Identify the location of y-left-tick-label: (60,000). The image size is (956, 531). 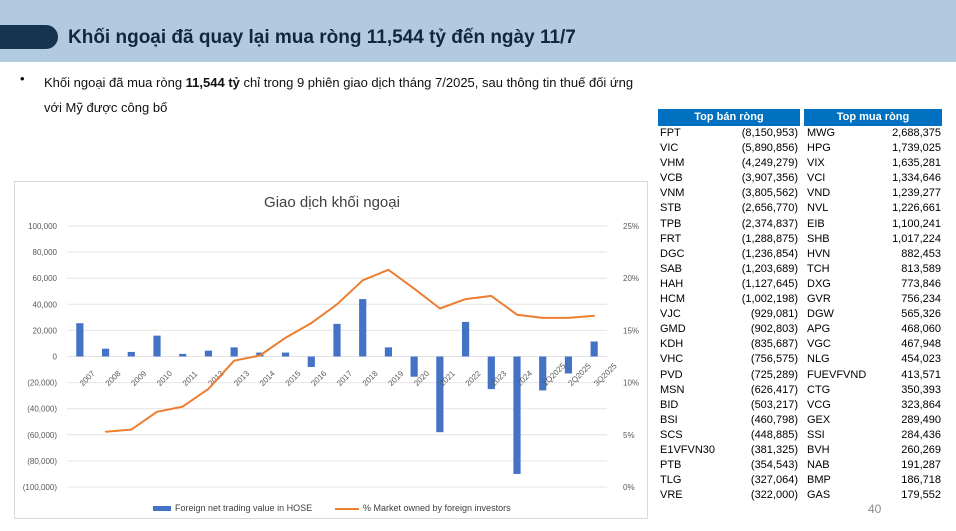
(42, 435).